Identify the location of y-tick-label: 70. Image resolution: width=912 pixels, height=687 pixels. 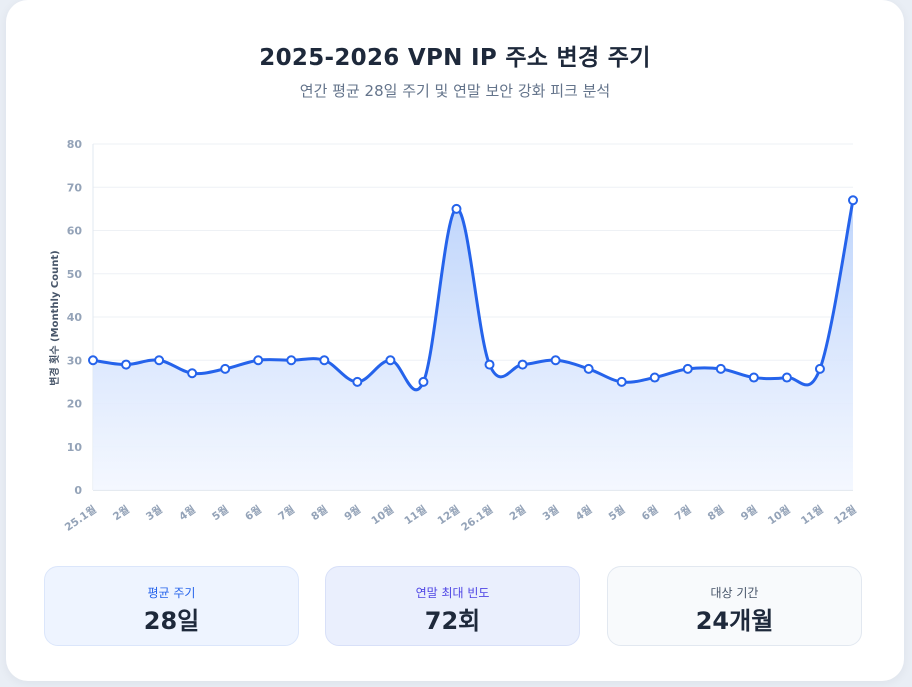
(75, 187).